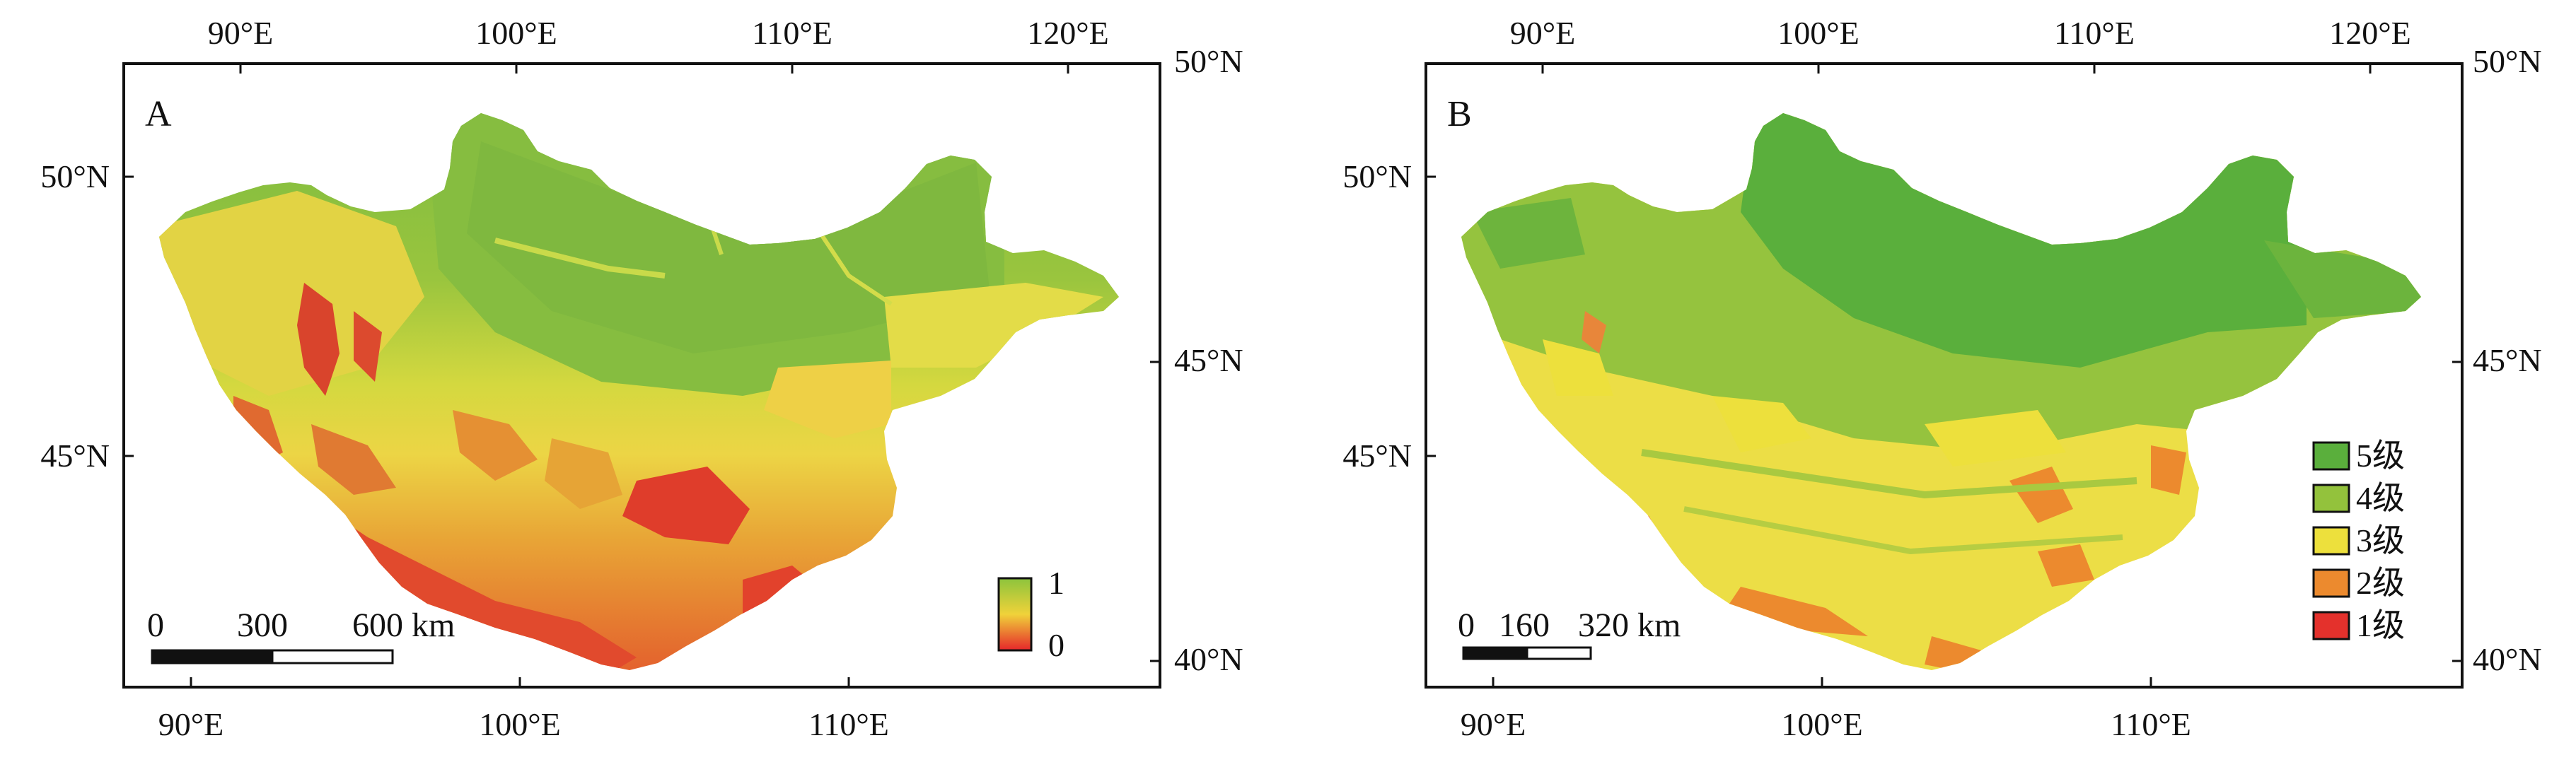 The height and width of the screenshot is (767, 2576). Describe the element at coordinates (1459, 114) in the screenshot. I see `panel-letter: B` at that location.